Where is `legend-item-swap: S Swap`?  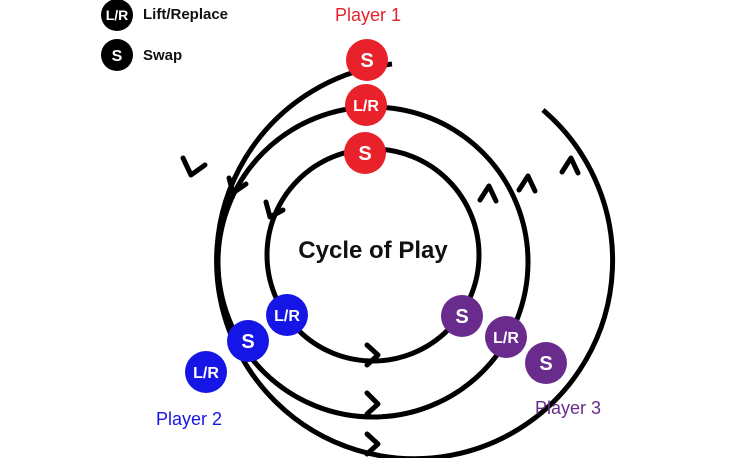
legend-item-swap: S Swap is located at coordinates (141, 55).